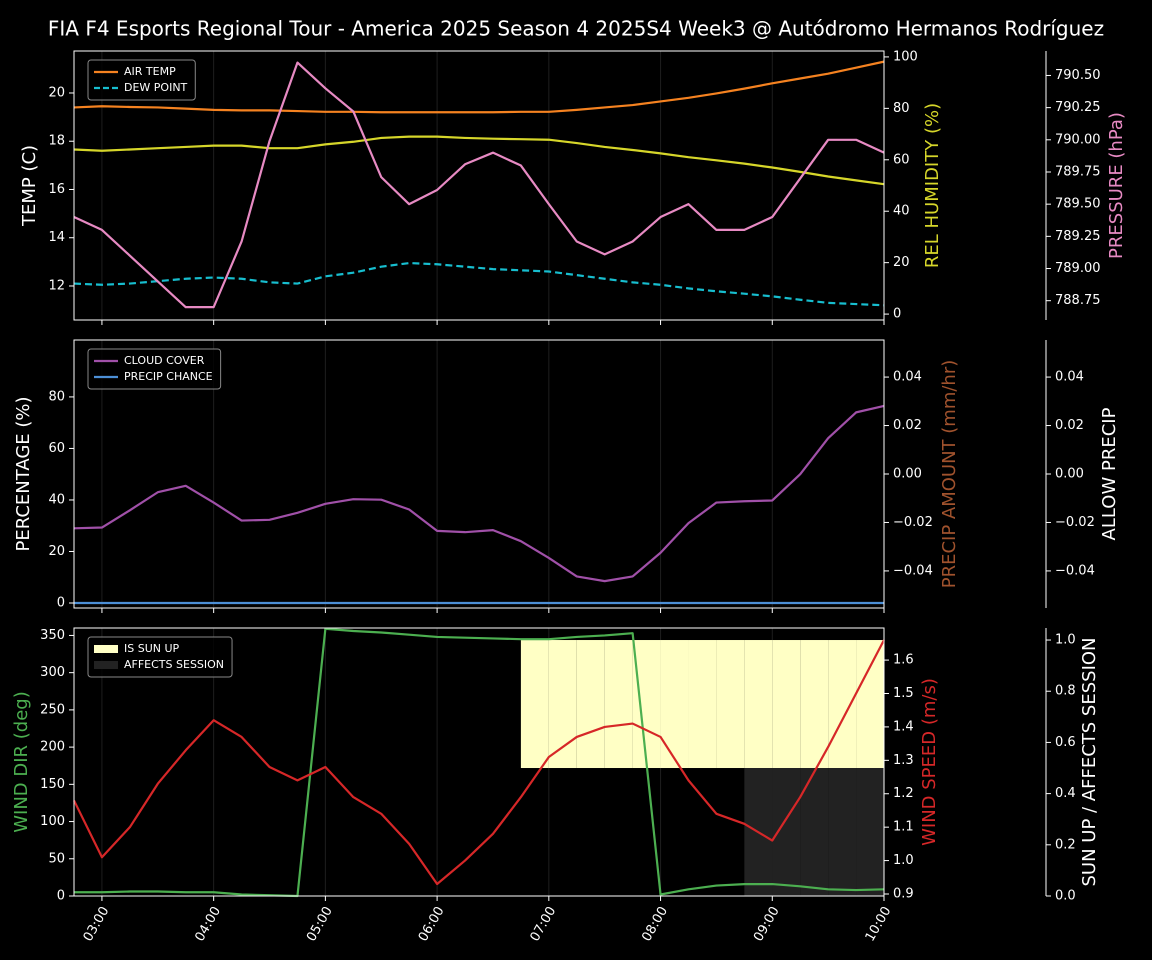 The width and height of the screenshot is (1152, 960). I want to click on y-tick-label: 300, so click(52, 672).